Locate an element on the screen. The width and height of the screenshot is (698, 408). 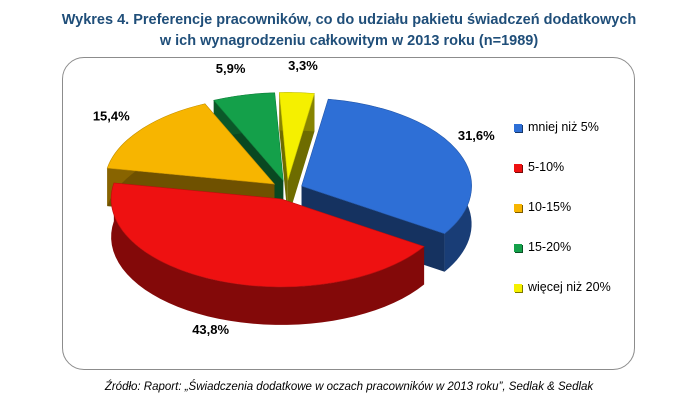
pie-slice-label-2: 43,8% is located at coordinates (210, 329).